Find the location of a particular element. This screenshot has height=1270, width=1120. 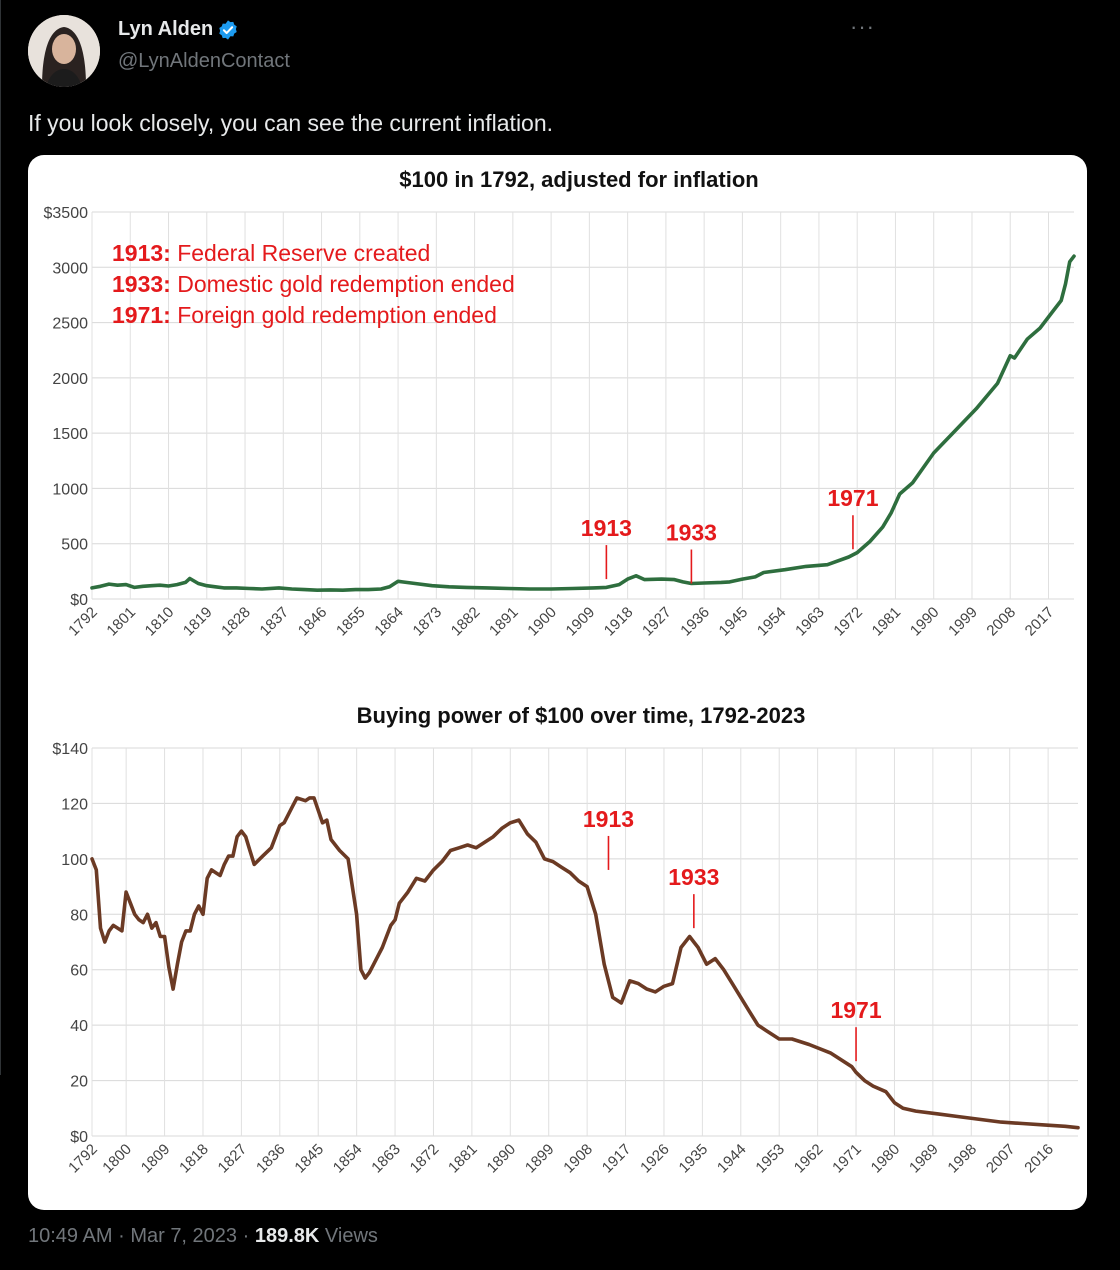

avatar is located at coordinates (64, 51).